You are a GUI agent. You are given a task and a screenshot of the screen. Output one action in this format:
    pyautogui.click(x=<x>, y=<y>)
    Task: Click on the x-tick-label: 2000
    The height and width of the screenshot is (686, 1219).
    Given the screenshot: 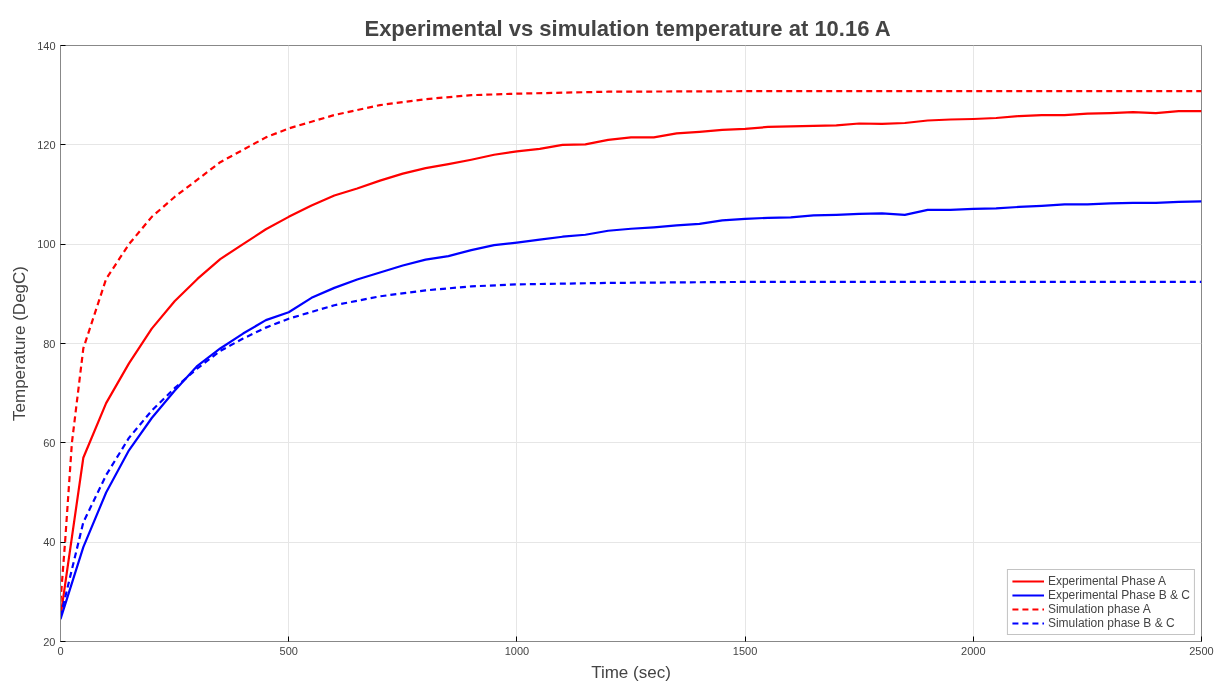 What is the action you would take?
    pyautogui.click(x=973, y=650)
    